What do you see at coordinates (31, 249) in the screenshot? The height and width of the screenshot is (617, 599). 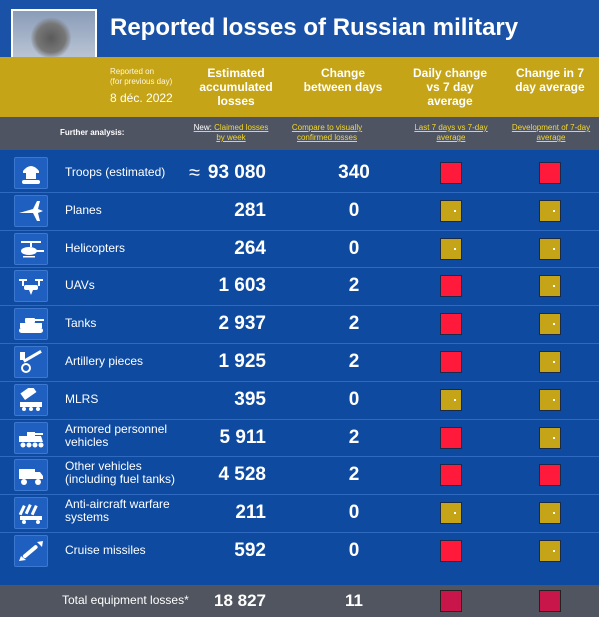 I see `helicopter-icon` at bounding box center [31, 249].